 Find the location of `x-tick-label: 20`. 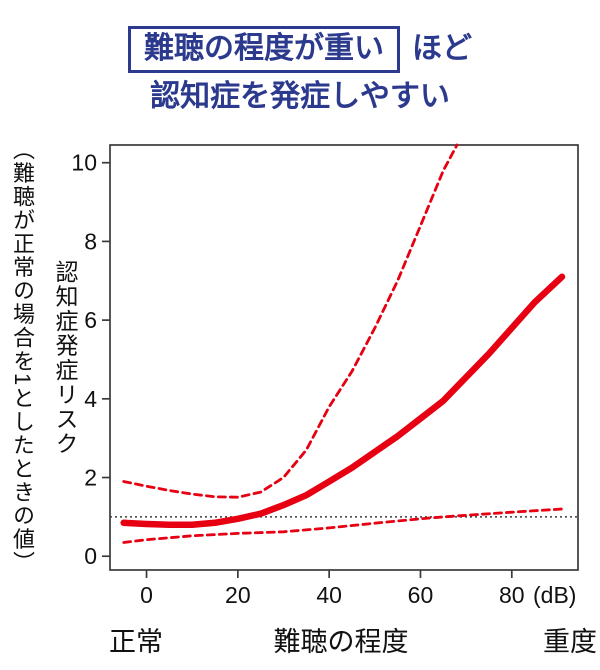

x-tick-label: 20 is located at coordinates (238, 595).